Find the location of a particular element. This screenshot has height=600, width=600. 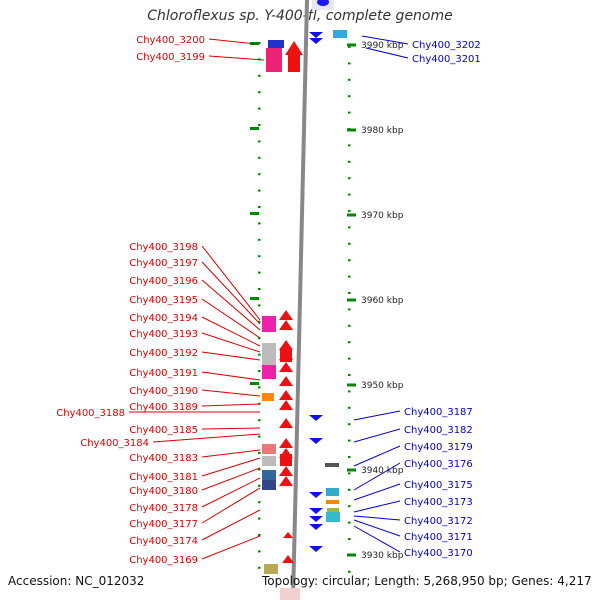

right-gene-label: Chy400_3171 is located at coordinates (438, 537).